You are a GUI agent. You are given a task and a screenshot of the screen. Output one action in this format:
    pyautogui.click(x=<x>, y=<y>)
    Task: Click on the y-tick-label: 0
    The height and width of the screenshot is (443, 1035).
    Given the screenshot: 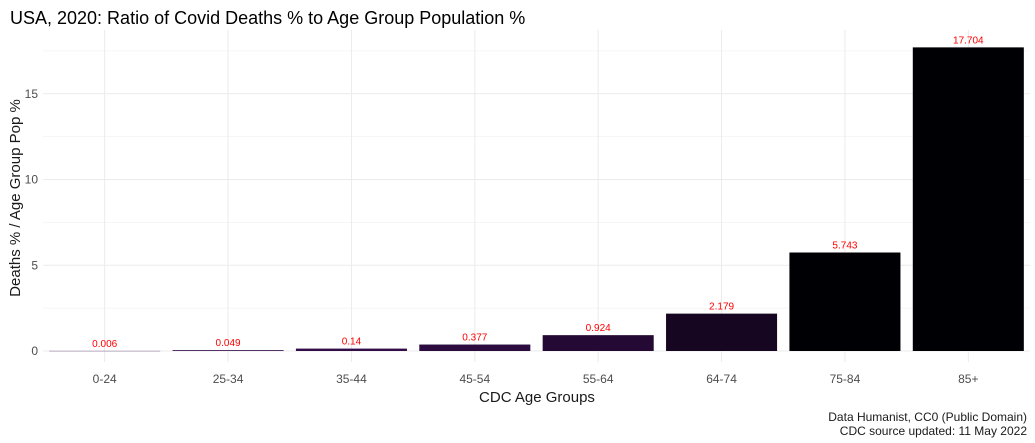 What is the action you would take?
    pyautogui.click(x=34, y=351)
    